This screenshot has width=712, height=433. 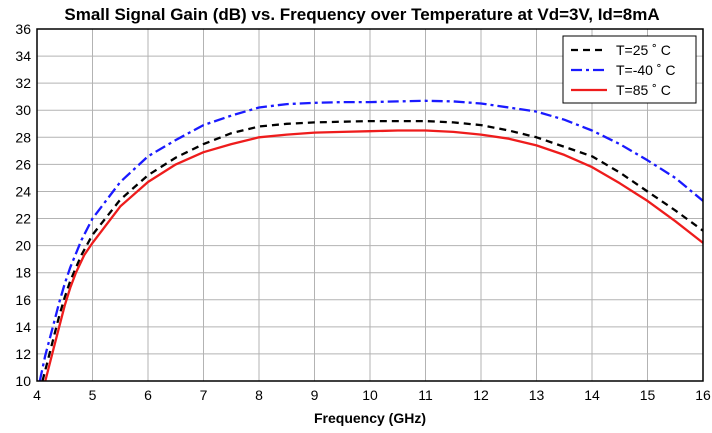 I want to click on x-tick-label: 11, so click(x=425, y=395).